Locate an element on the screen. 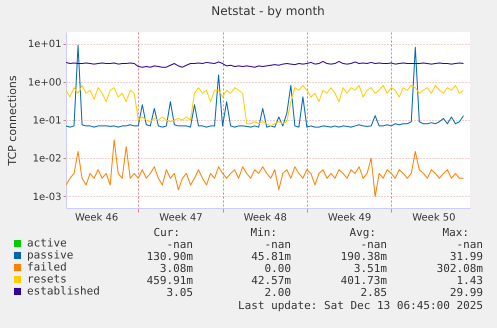 The image size is (497, 328). y-tick-label: 1e-01 is located at coordinates (47, 121).